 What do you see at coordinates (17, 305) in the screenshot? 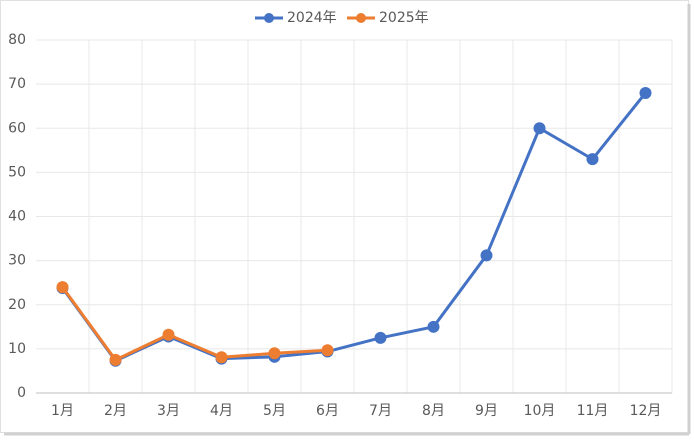
I see `y-tick-label: 20` at bounding box center [17, 305].